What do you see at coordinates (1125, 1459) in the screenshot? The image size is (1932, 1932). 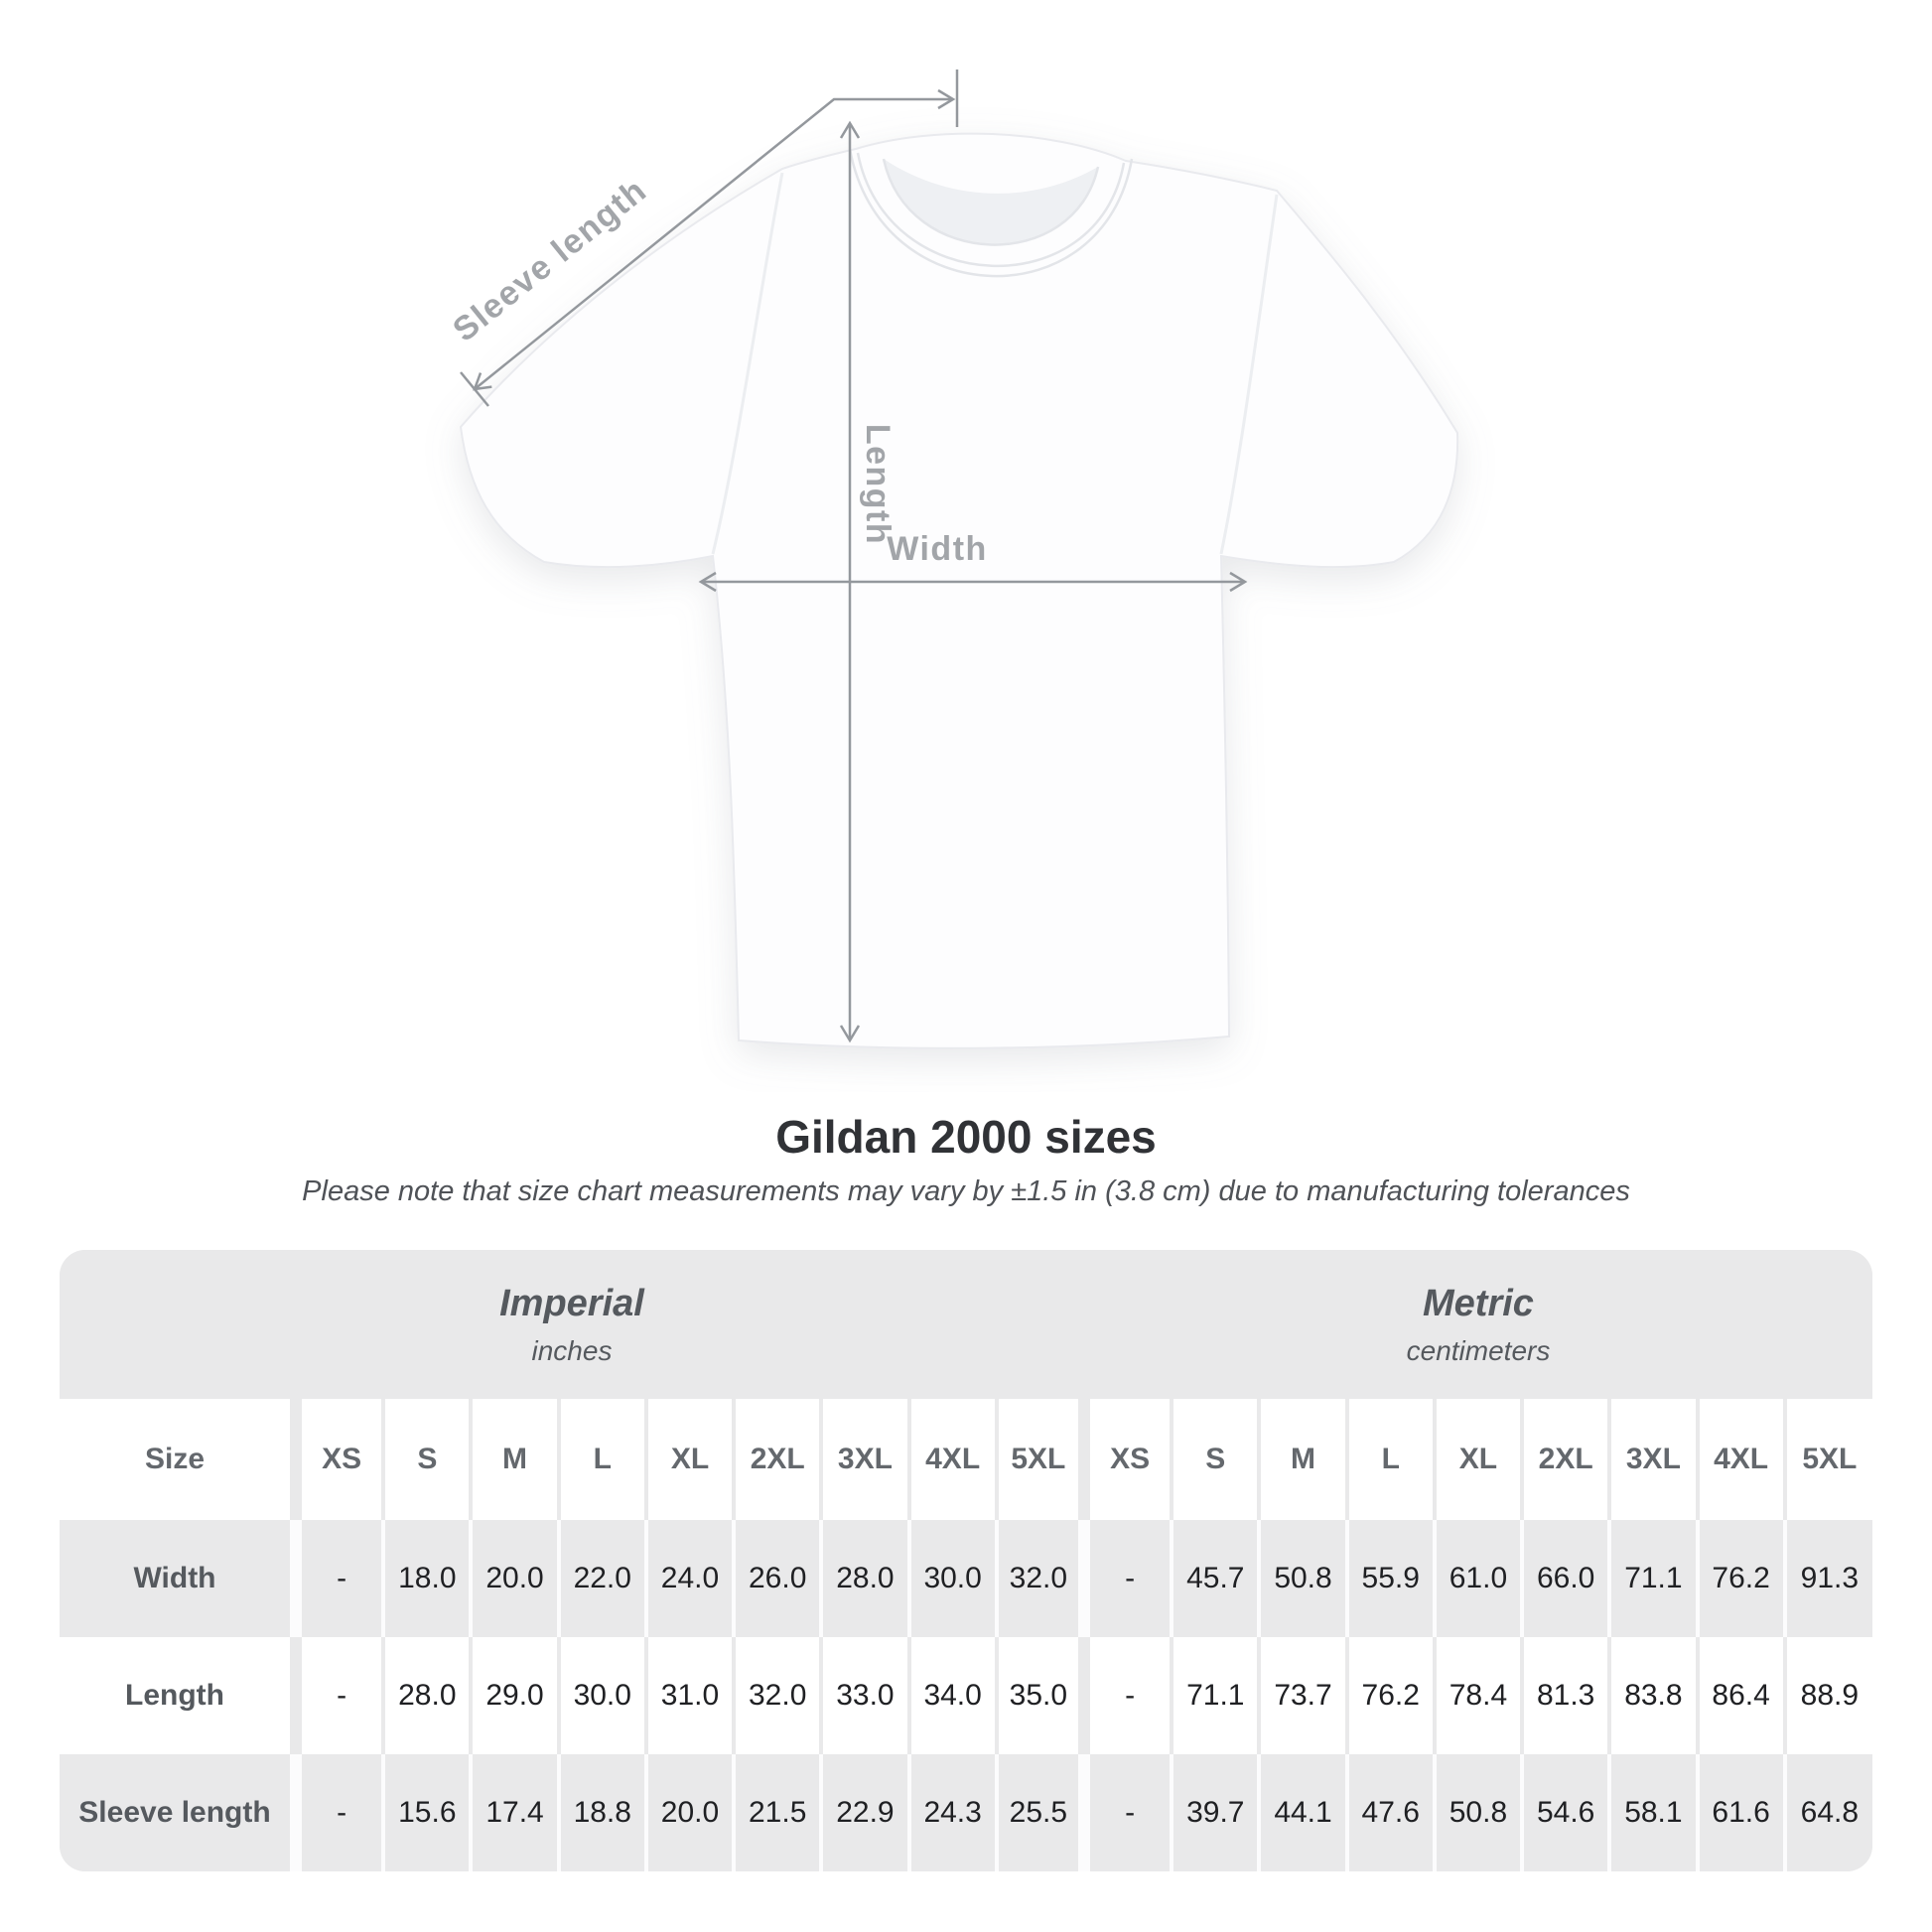 I see `size-header-metric-xs: XS` at bounding box center [1125, 1459].